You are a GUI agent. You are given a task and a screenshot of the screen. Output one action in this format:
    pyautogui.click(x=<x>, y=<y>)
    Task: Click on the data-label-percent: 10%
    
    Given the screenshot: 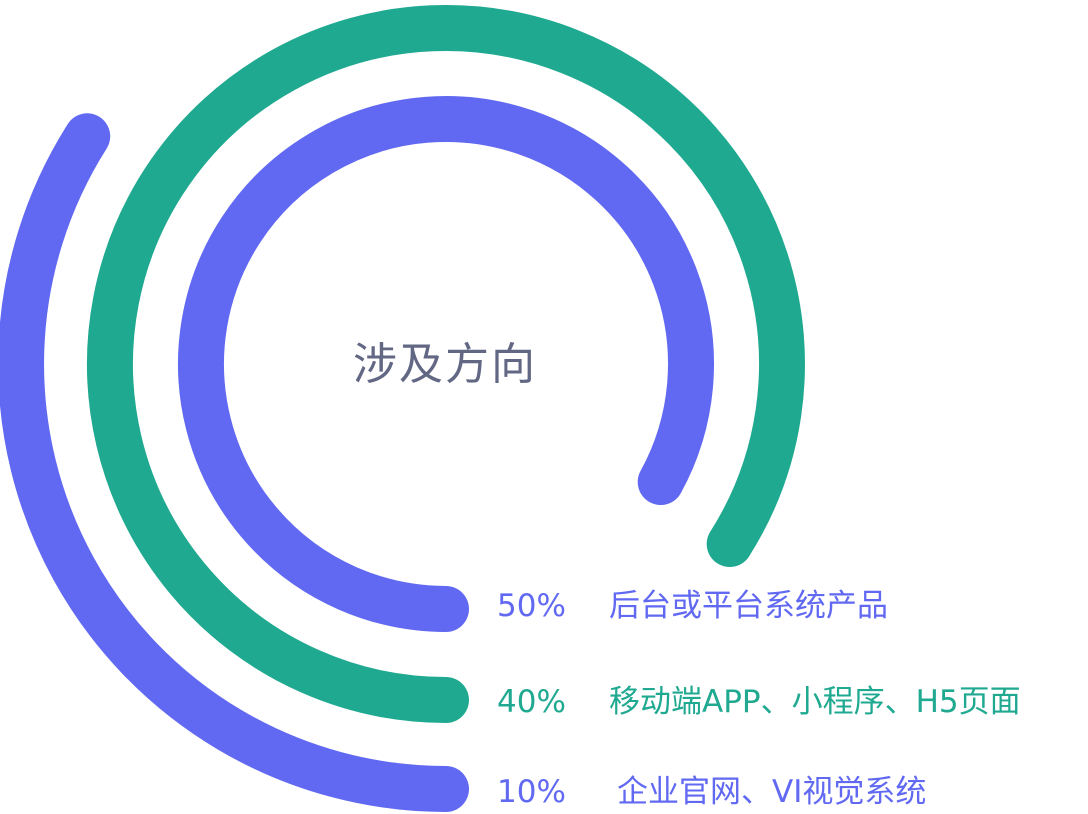 What is the action you would take?
    pyautogui.click(x=531, y=792)
    